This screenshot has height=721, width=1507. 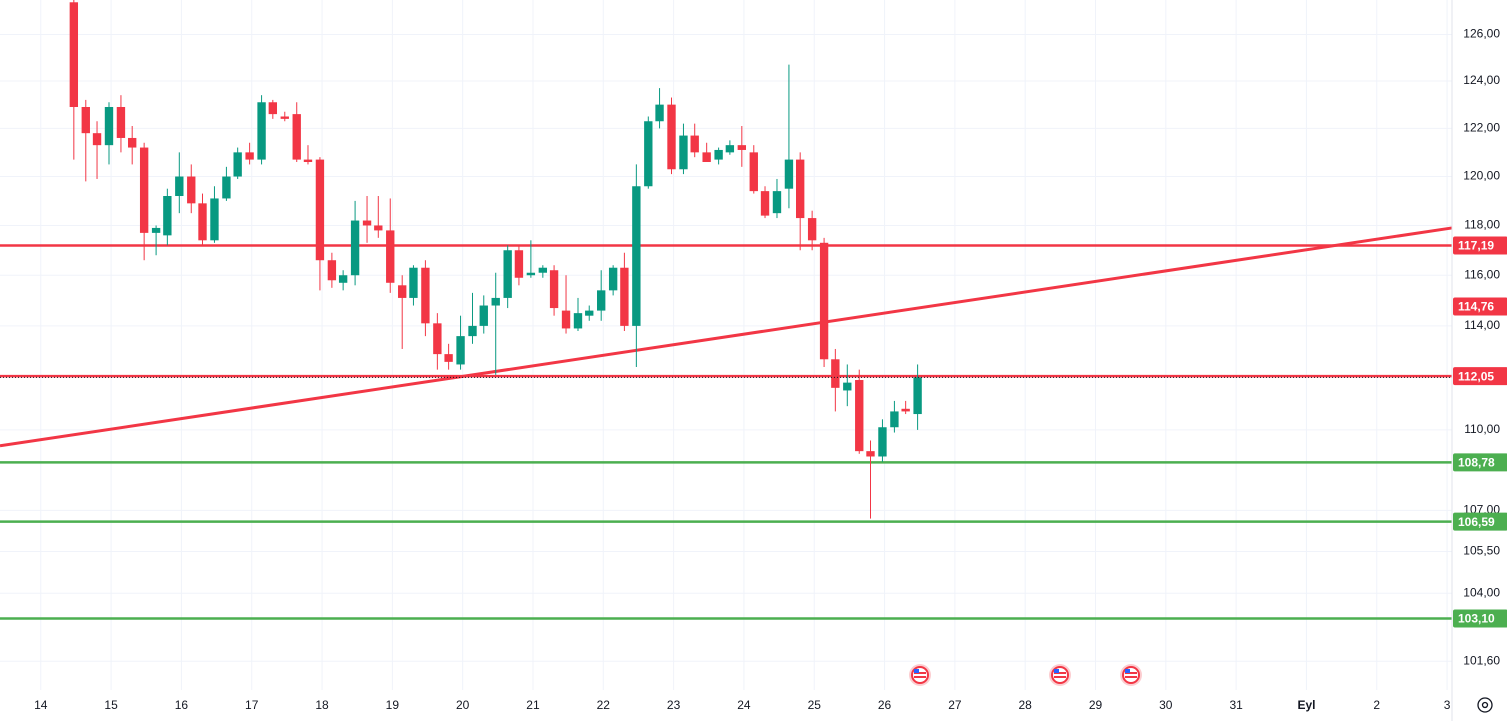 I want to click on x-tick-label: 27, so click(x=955, y=705).